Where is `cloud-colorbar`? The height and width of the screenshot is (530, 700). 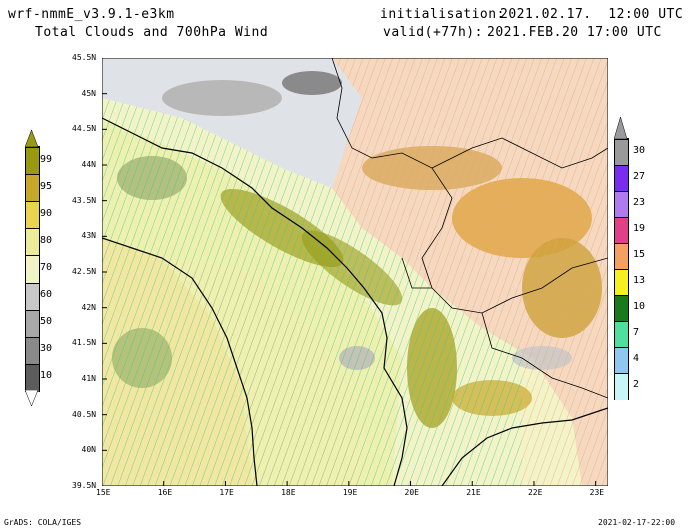 cloud-colorbar is located at coordinates (32, 269).